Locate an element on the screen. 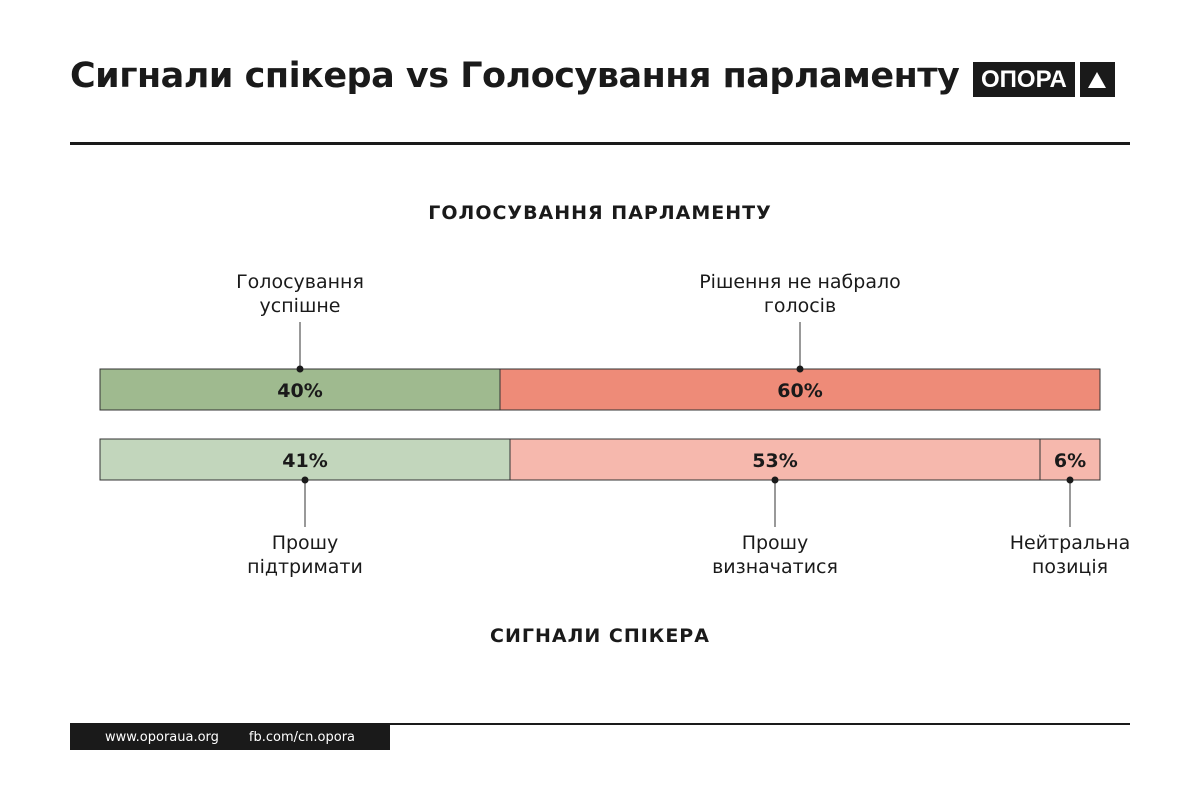  label-please-decide: Прошу визначатися is located at coordinates (775, 555).